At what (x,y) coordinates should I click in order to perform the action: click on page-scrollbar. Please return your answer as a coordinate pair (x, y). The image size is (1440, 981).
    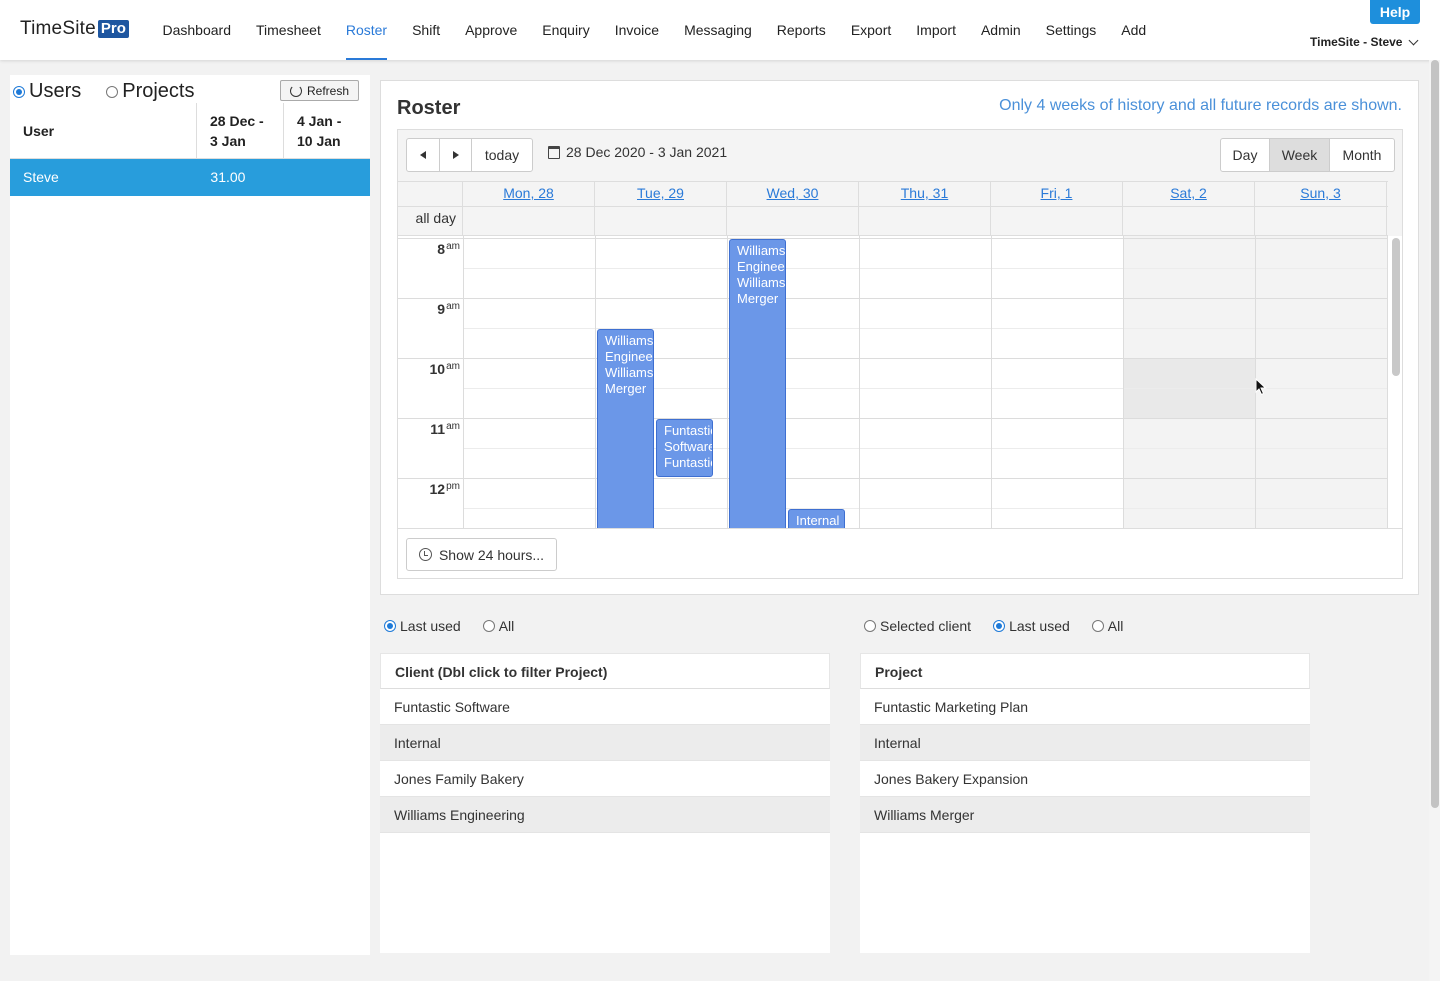
    Looking at the image, I should click on (1434, 520).